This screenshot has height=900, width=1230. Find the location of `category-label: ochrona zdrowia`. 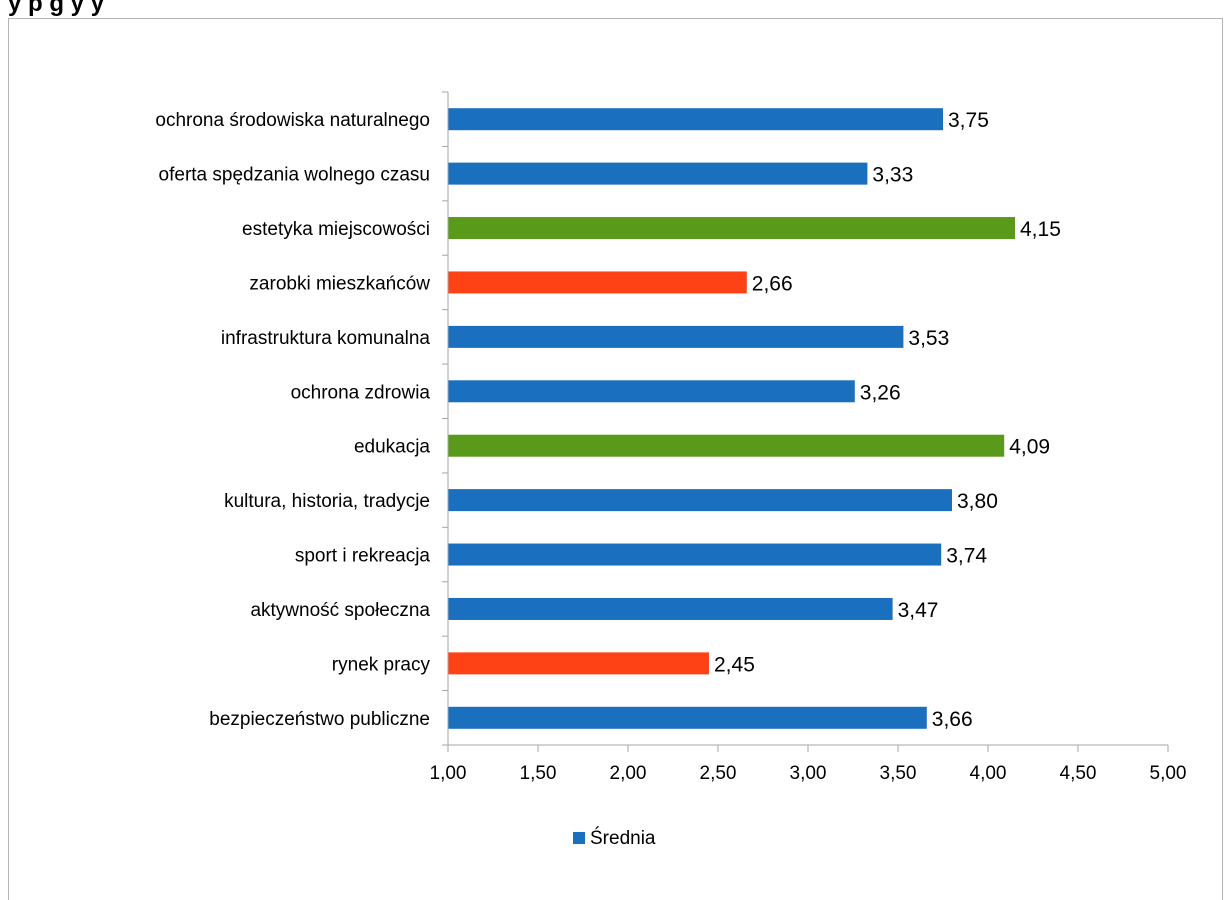

category-label: ochrona zdrowia is located at coordinates (361, 392).